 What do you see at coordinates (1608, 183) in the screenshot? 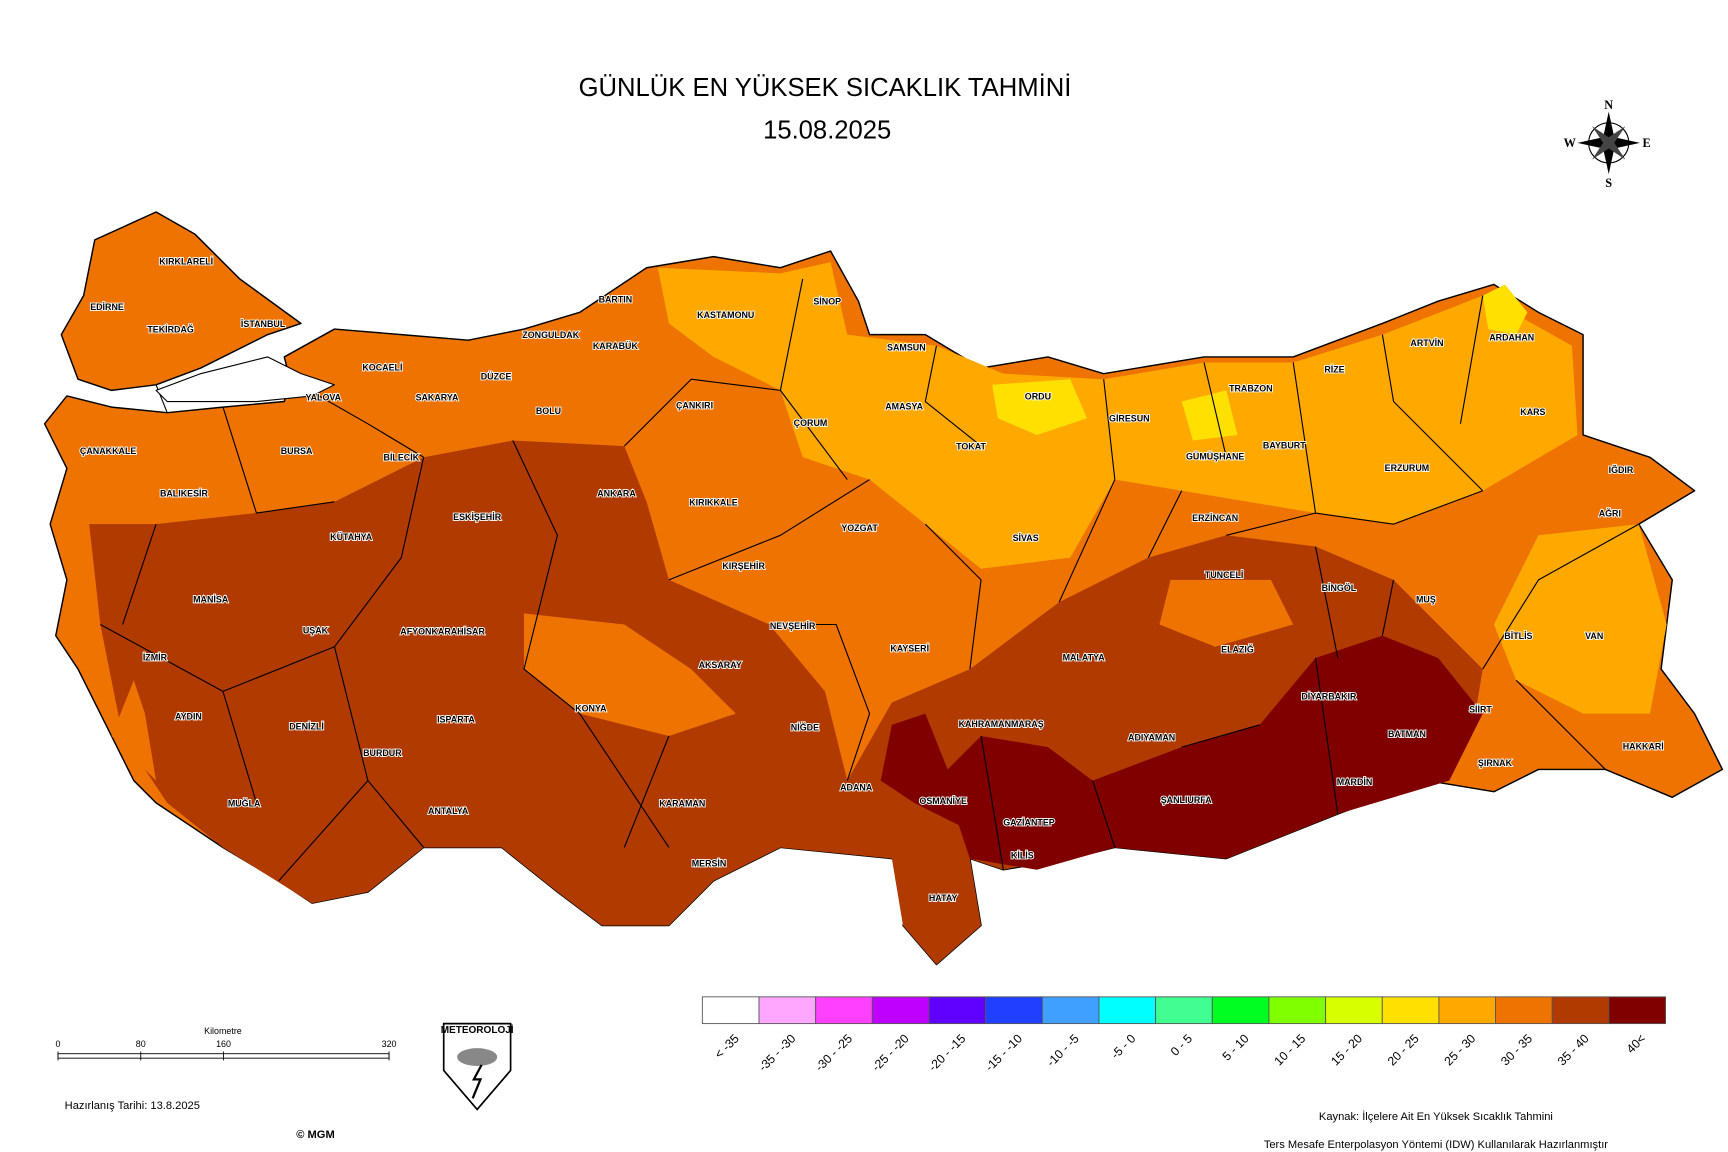
I see `compass-s: S` at bounding box center [1608, 183].